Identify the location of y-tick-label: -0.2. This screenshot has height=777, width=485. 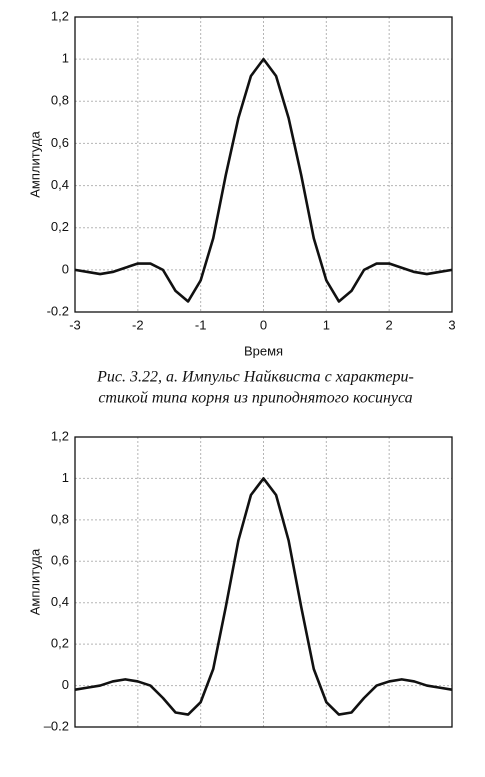
(58, 310).